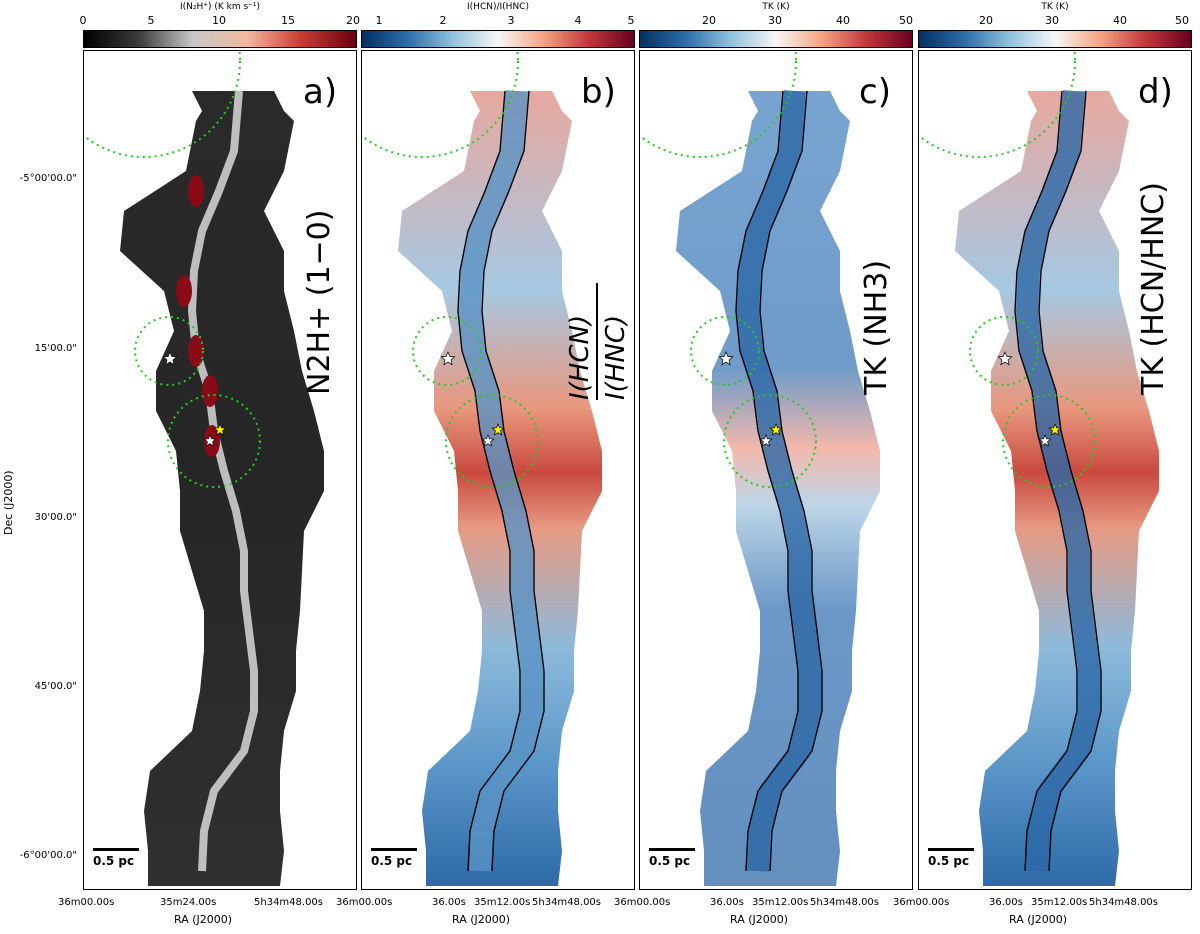 This screenshot has width=1200, height=934. I want to click on n2h-emission-spine, so click(223, 481).